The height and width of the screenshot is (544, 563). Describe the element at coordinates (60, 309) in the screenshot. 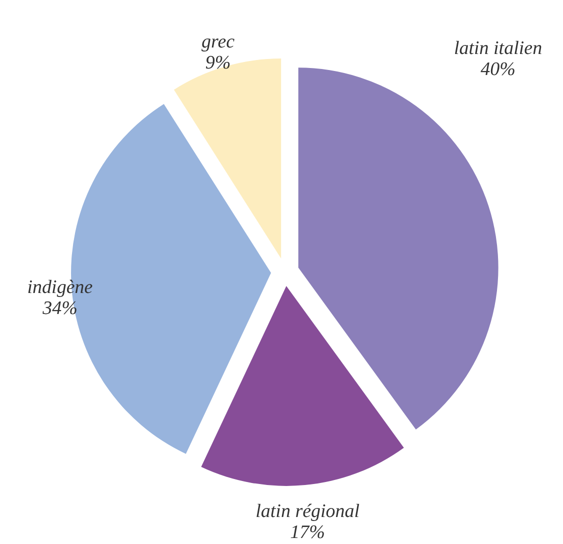

I see `data-label: 34%` at that location.